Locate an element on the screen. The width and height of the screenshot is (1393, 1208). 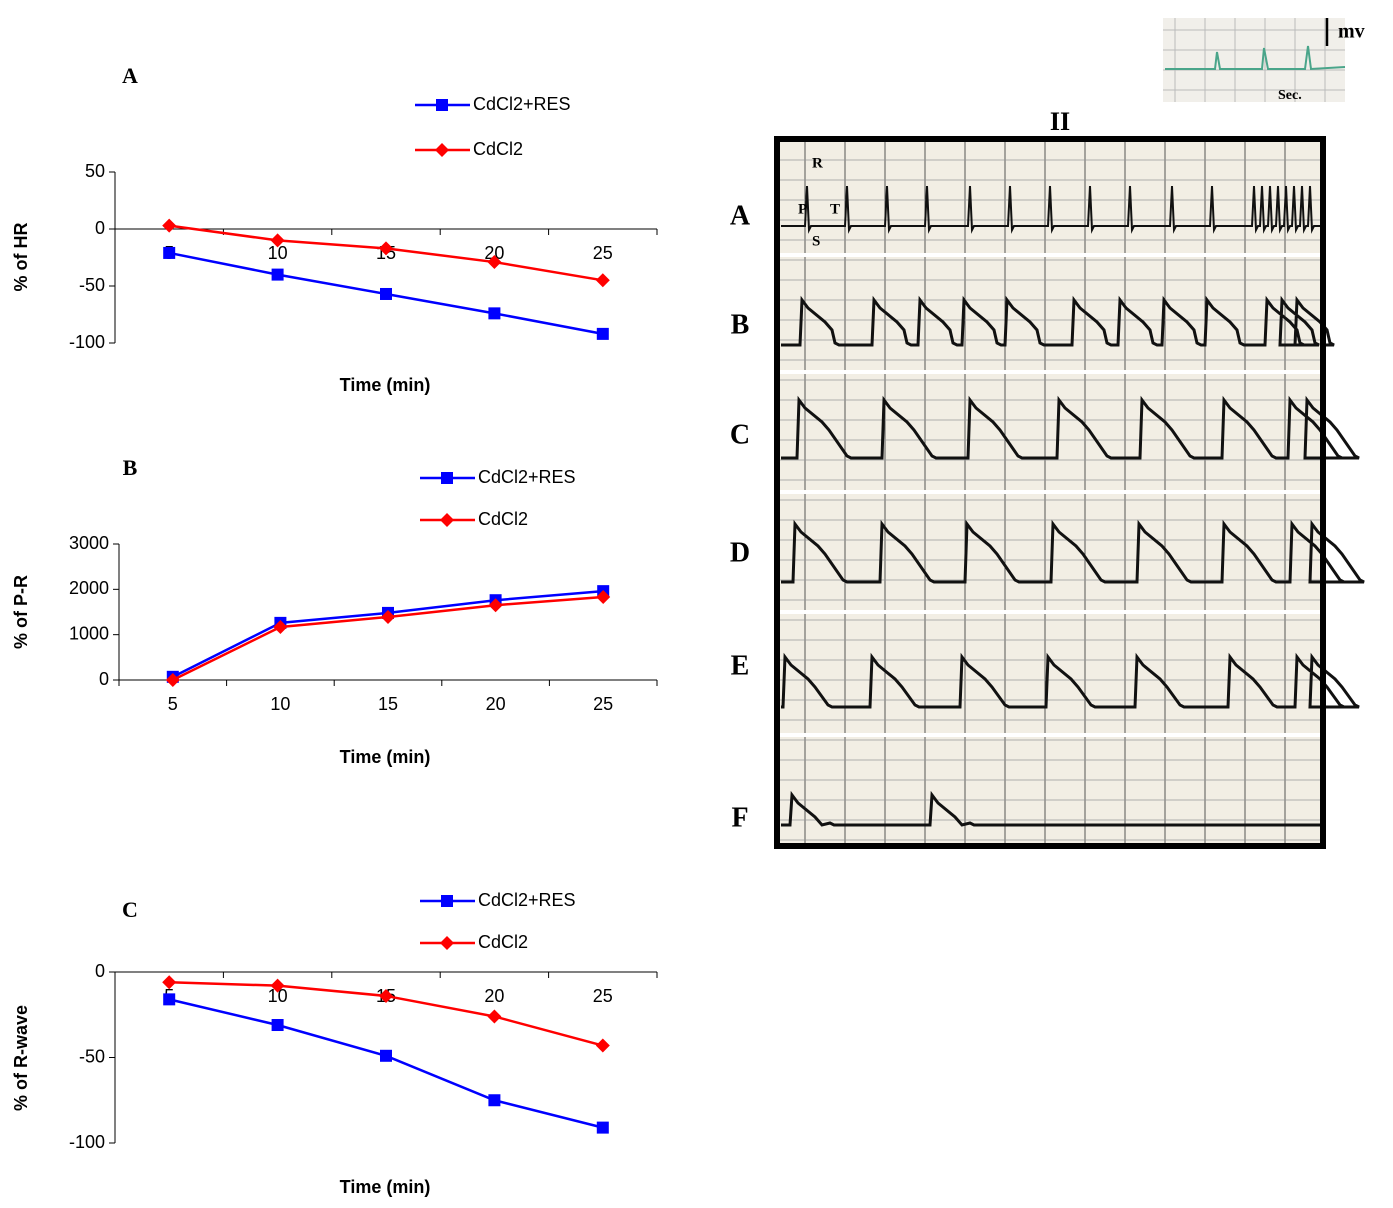
ecg-row-label: C is located at coordinates (740, 434).